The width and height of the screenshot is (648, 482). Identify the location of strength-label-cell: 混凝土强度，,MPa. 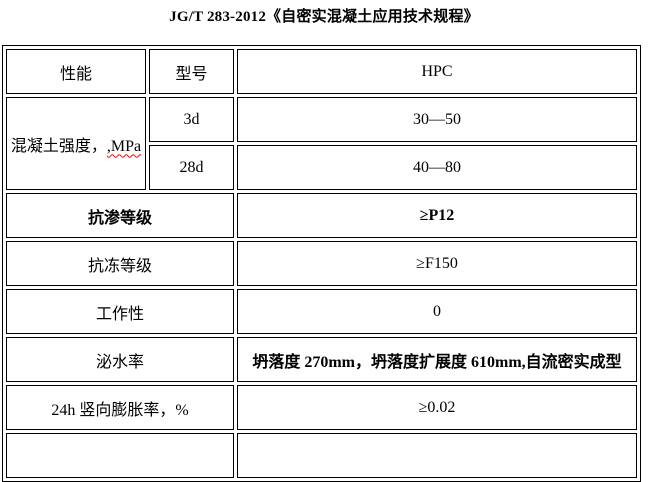
(76, 143).